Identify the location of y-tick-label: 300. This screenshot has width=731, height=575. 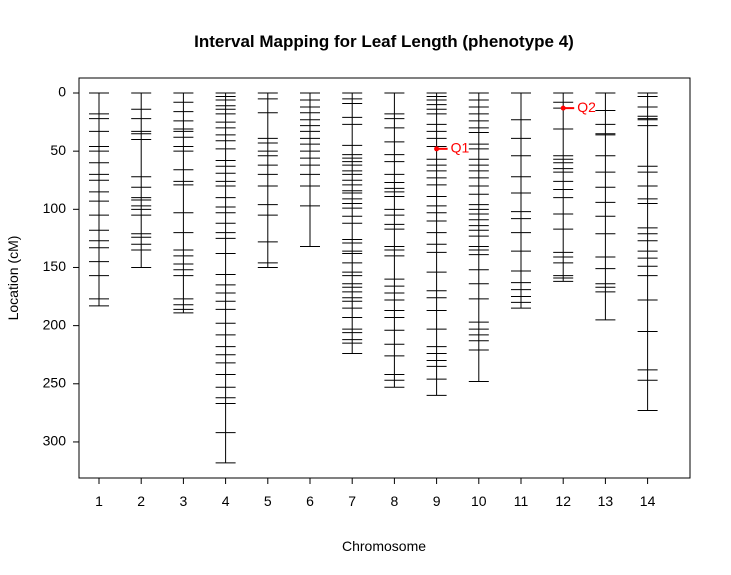
(55, 441).